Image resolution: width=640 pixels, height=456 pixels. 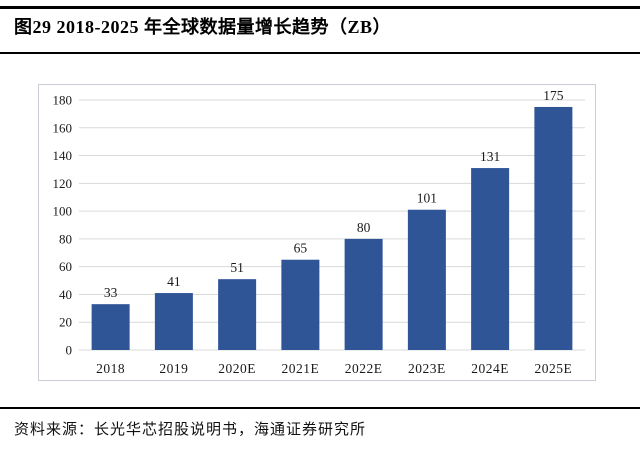 What do you see at coordinates (237, 267) in the screenshot?
I see `bar-value-label: 51` at bounding box center [237, 267].